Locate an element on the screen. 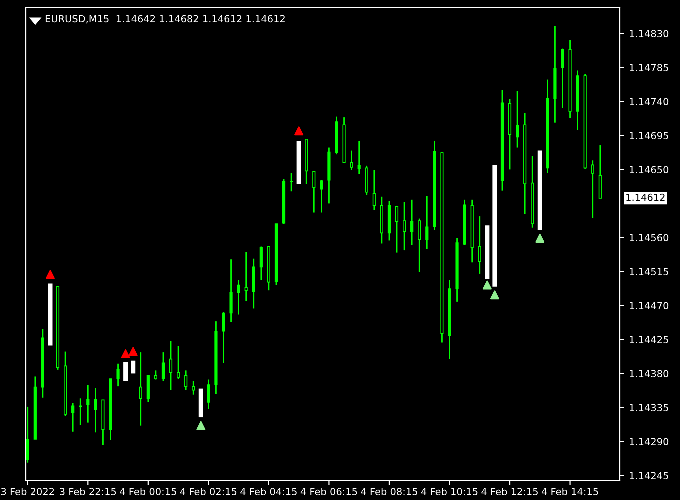 Image resolution: width=680 pixels, height=500 pixels. y-tick-label: 1.14560 is located at coordinates (649, 238).